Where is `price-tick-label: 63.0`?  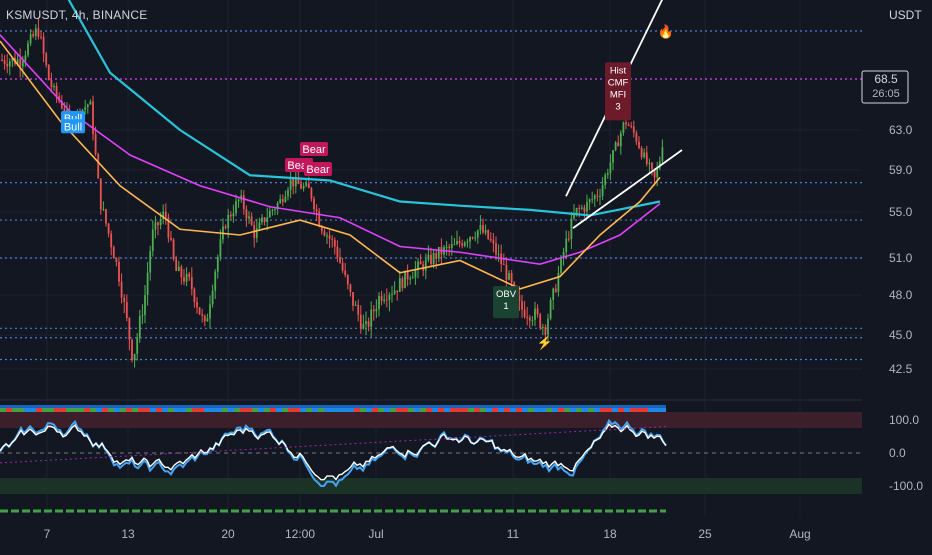
price-tick-label: 63.0 is located at coordinates (901, 130).